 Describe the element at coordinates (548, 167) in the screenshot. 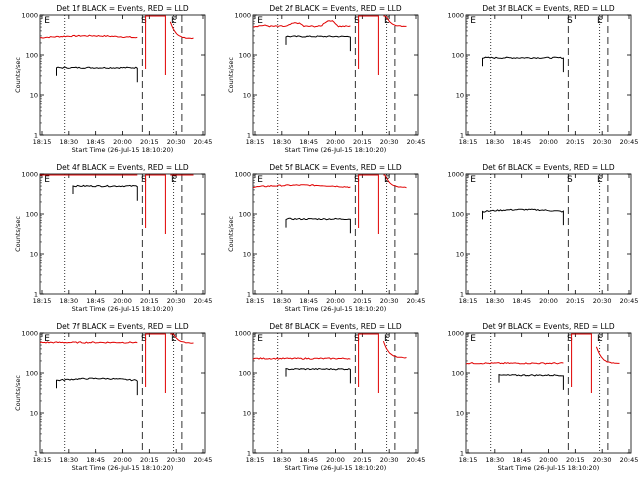

I see `panel-title: Det 6f BLACK = Events, RED = LLD` at that location.